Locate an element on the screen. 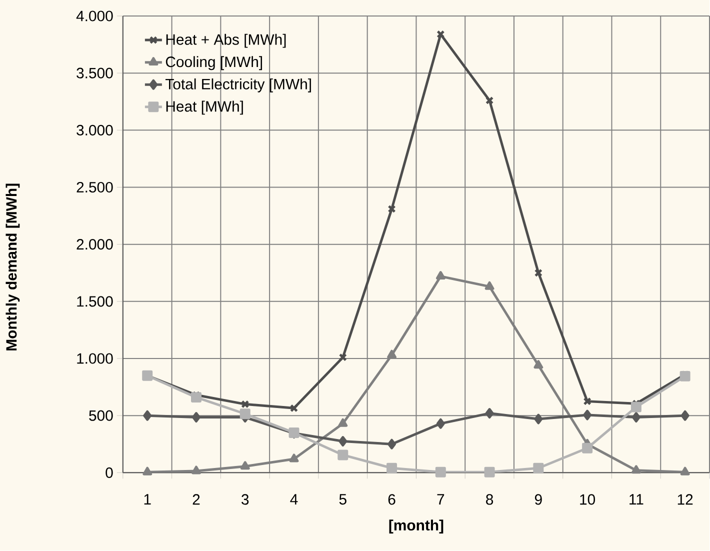 Image resolution: width=710 pixels, height=551 pixels. x-tick-label: 7 is located at coordinates (440, 499).